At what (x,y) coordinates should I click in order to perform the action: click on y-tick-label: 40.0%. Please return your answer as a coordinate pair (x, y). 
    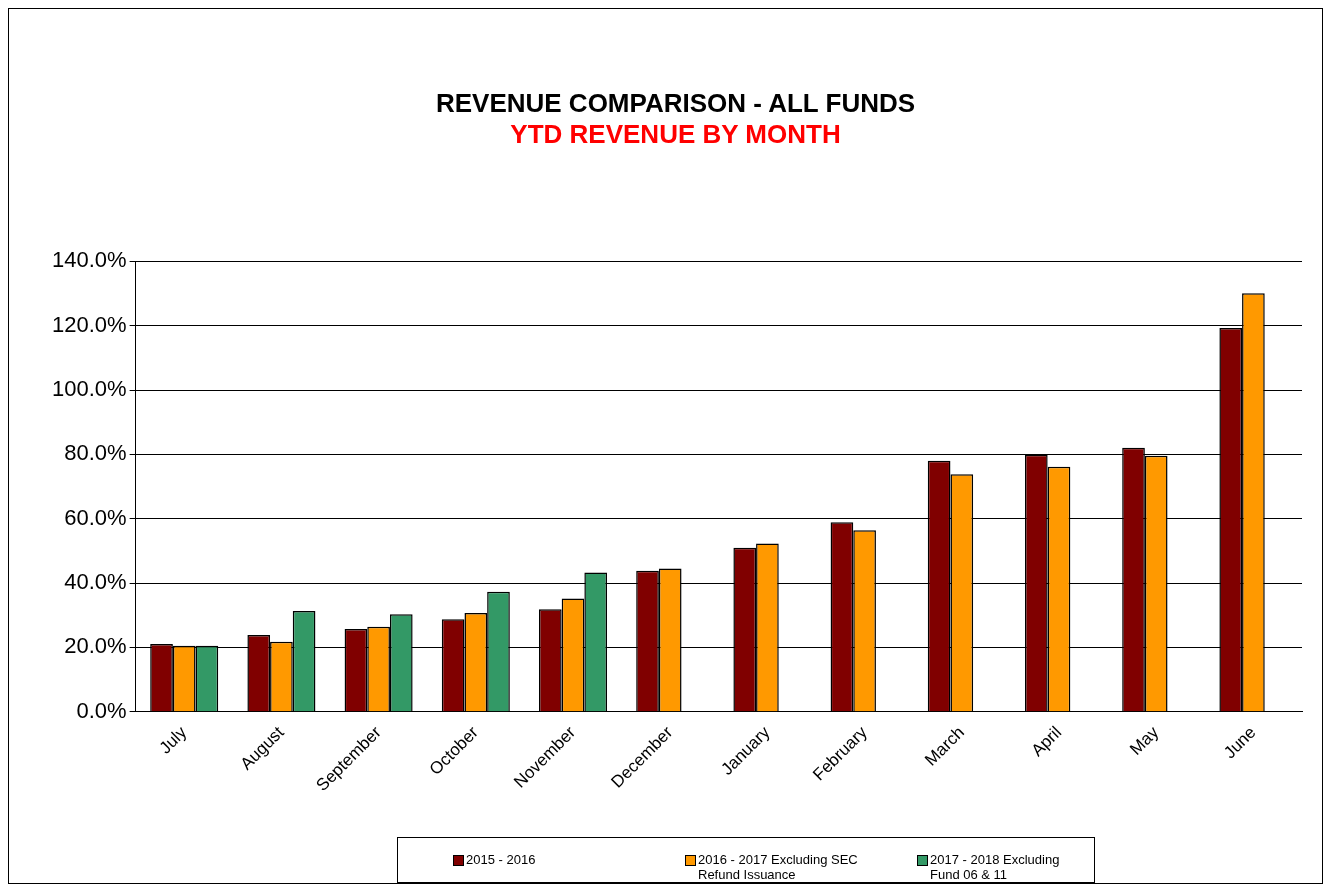
    Looking at the image, I should click on (95, 582).